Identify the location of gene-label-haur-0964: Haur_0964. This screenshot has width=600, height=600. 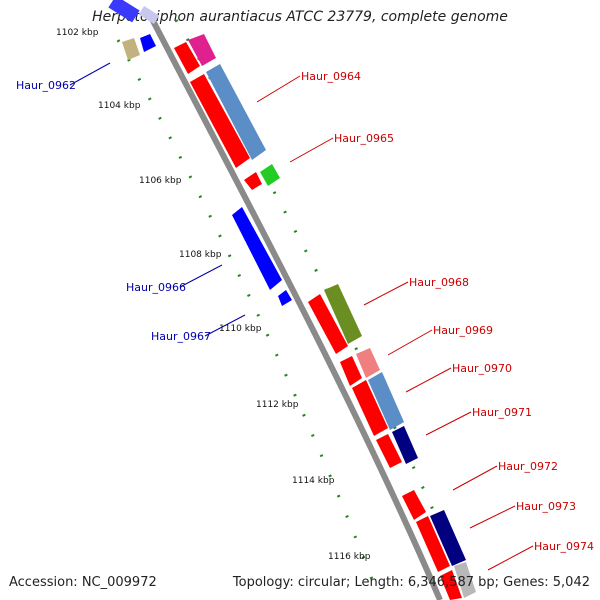
(331, 76).